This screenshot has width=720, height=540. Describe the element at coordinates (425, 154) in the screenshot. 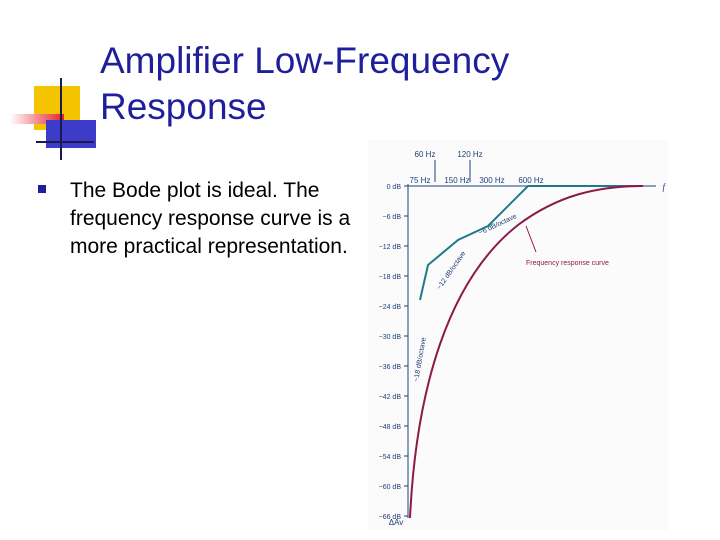

I see `freq-label-60hz: 60 Hz` at that location.